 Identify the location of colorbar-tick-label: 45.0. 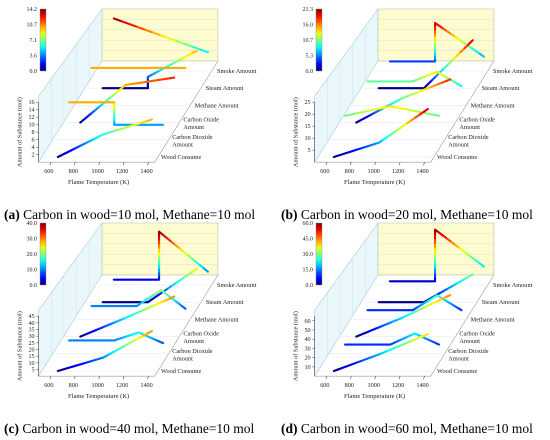
(308, 240).